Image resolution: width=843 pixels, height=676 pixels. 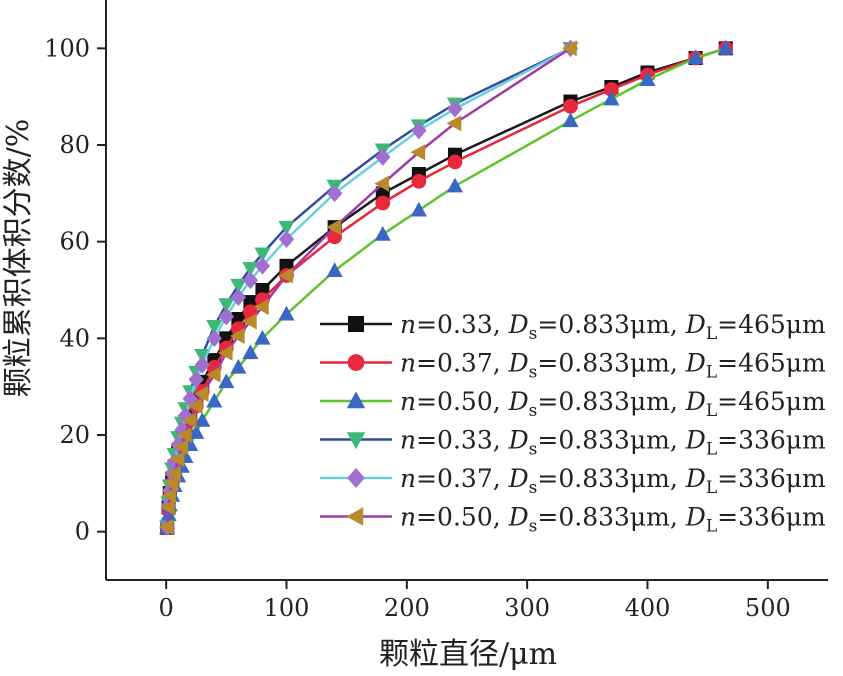 What do you see at coordinates (74, 145) in the screenshot?
I see `y-tick-label: 80` at bounding box center [74, 145].